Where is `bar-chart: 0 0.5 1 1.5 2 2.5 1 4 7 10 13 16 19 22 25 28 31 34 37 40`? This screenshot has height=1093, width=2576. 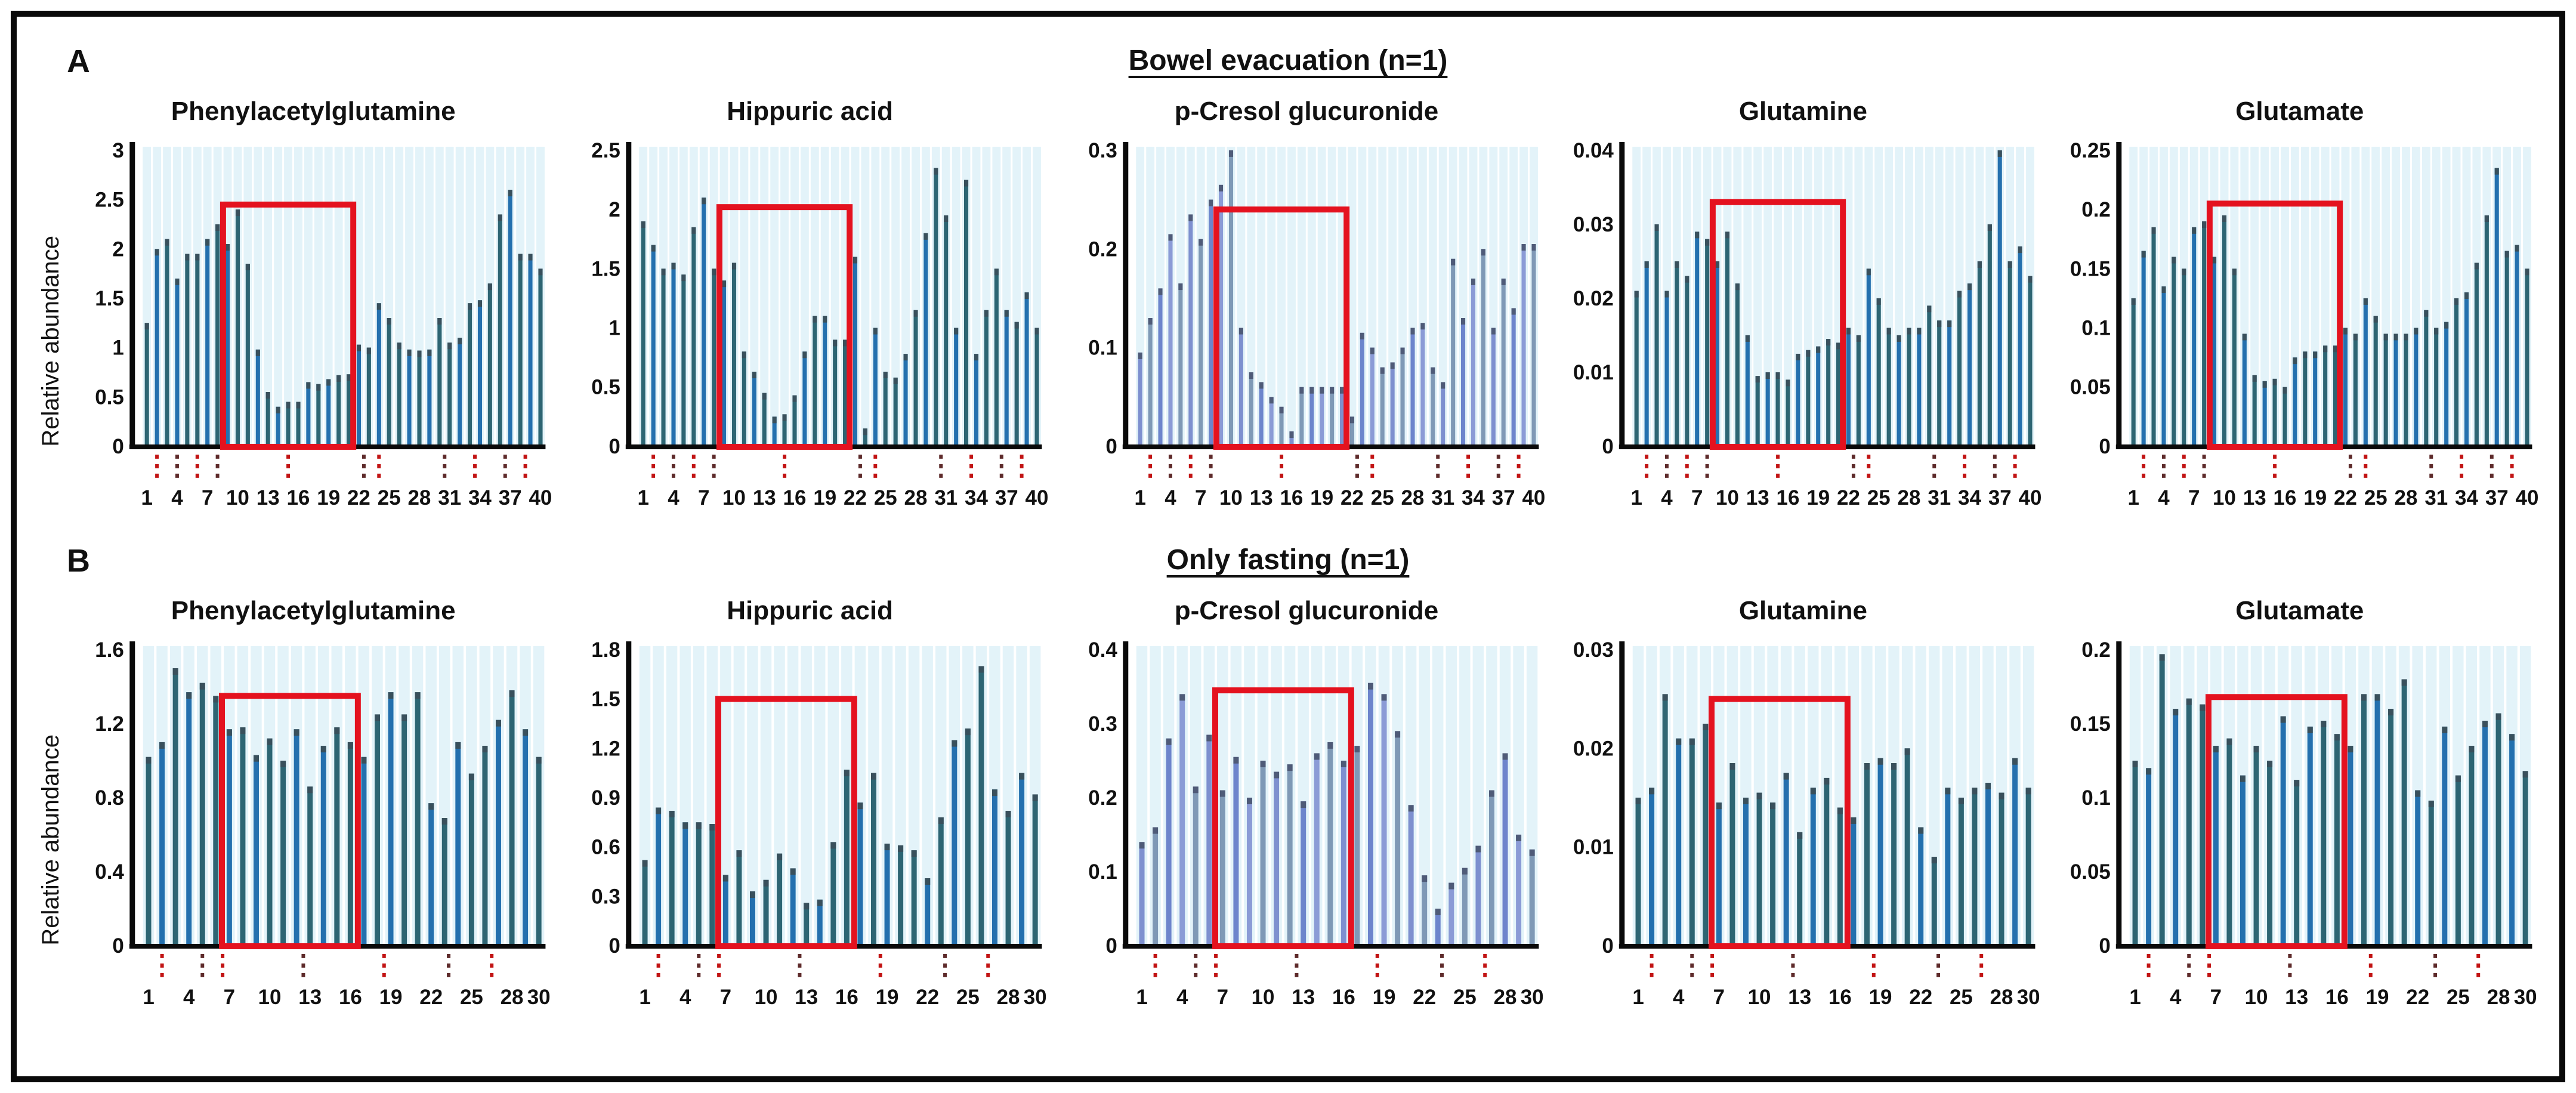
bar-chart: 0 0.5 1 1.5 2 2.5 1 4 7 10 13 16 19 22 25 28 31 34 37 40 is located at coordinates (810, 327).